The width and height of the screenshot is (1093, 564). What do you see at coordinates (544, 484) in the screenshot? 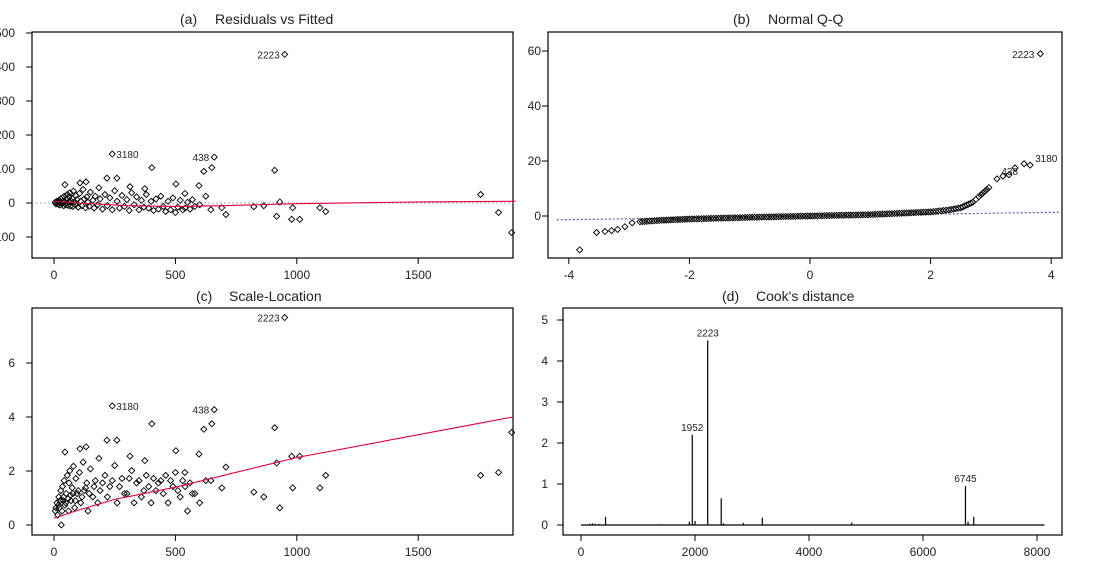
I see `panel-d-y-tick-label: 1` at bounding box center [544, 484].